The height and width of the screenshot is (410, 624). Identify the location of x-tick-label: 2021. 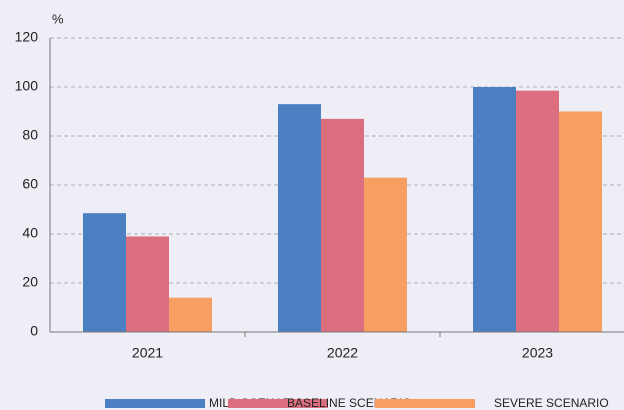
(147, 353).